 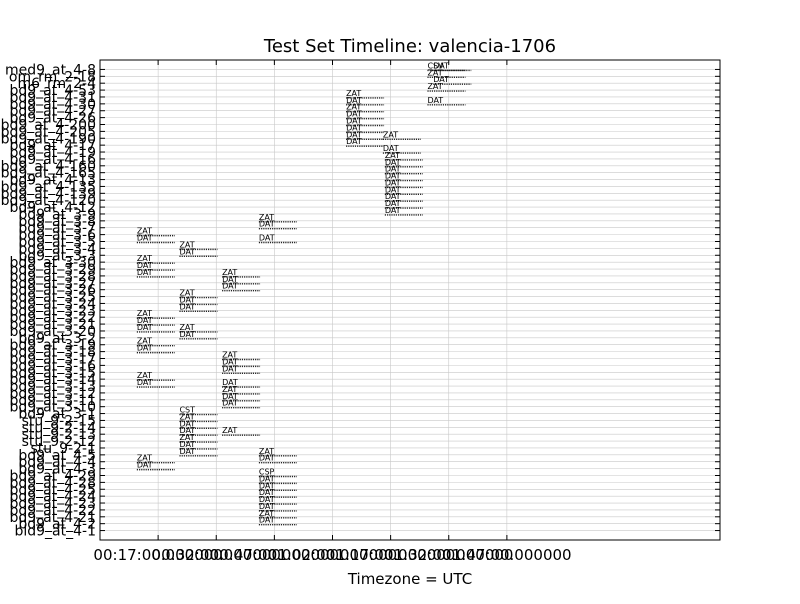 I want to click on x-axis-label: Timezone = UTC, so click(x=409, y=579).